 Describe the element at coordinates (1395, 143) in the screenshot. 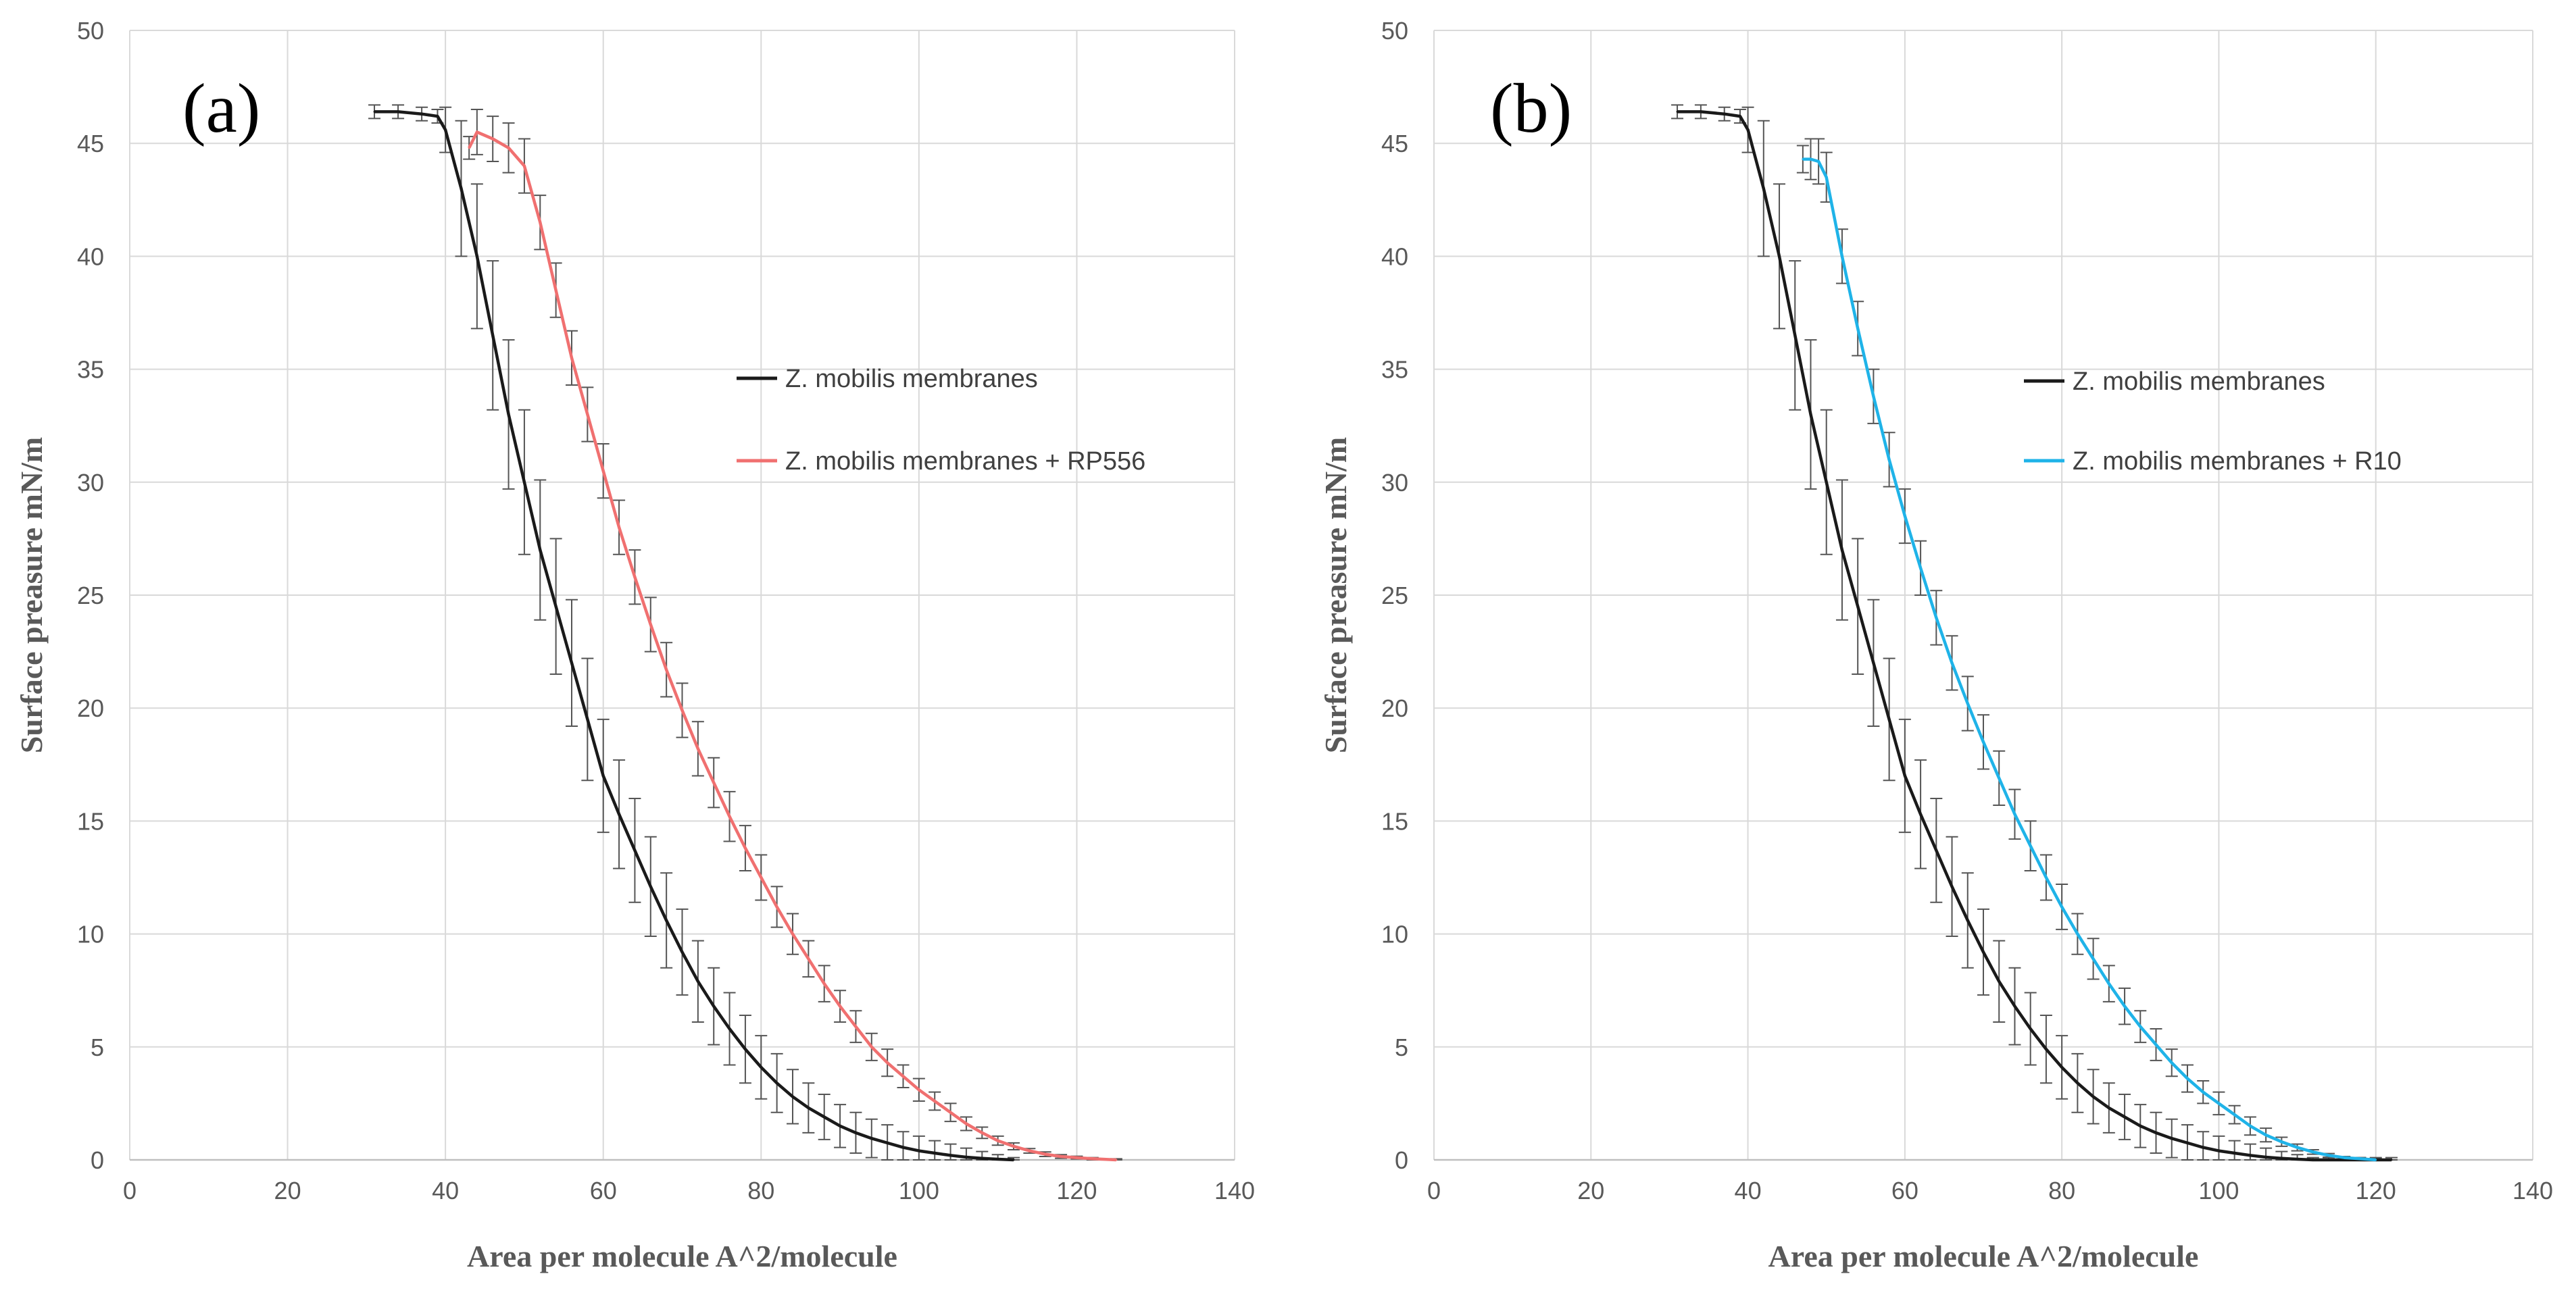

I see `y-tick-label: 45` at that location.